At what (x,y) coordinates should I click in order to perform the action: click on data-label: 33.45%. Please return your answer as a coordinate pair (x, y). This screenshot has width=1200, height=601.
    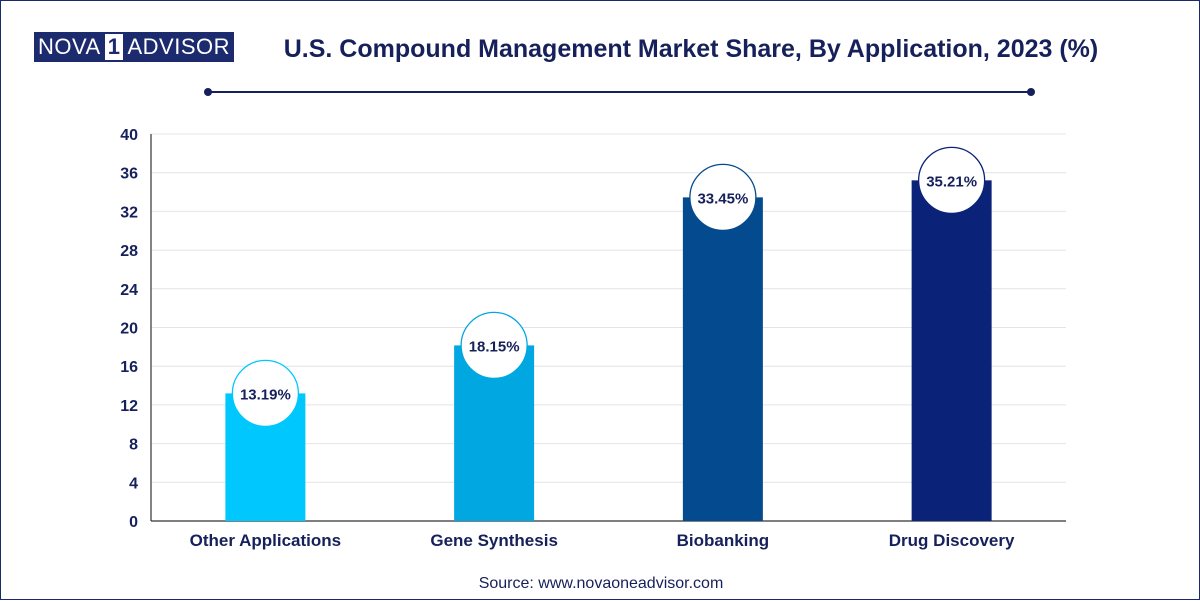
    Looking at the image, I should click on (722, 198).